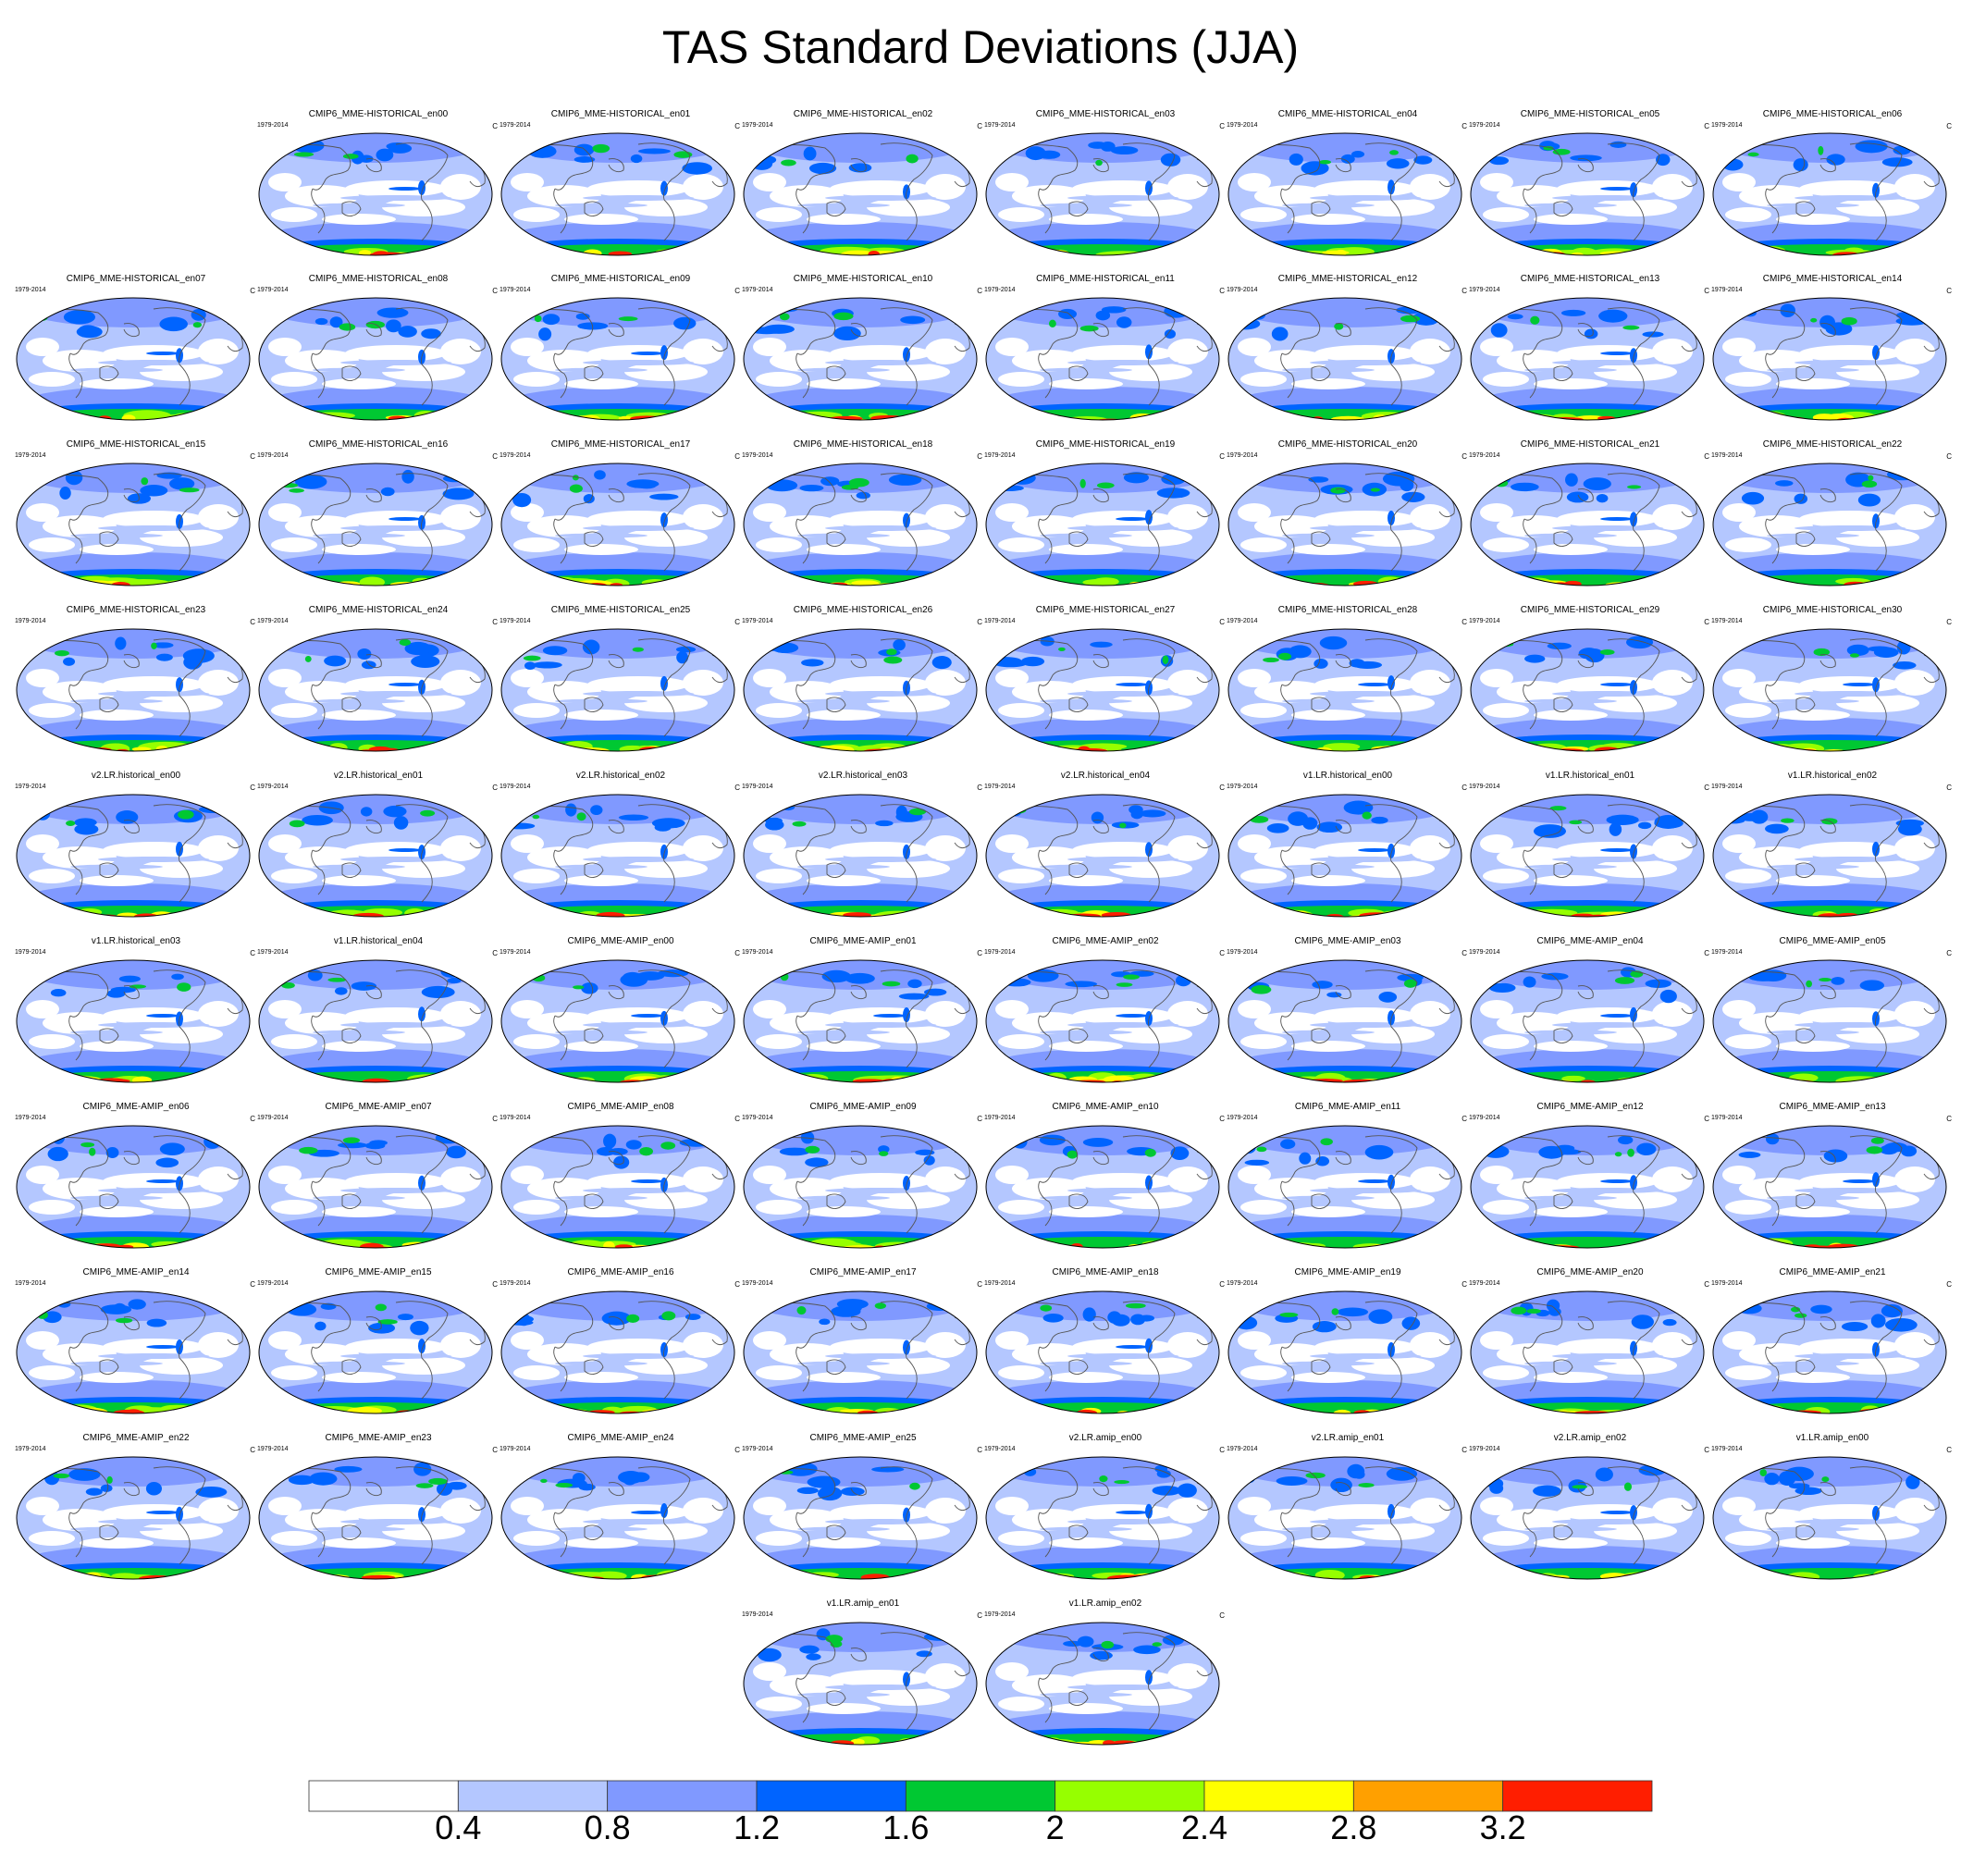  Describe the element at coordinates (863, 279) in the screenshot. I see `panel-title: CMIP6_MME-HISTORICAL_en10` at that location.